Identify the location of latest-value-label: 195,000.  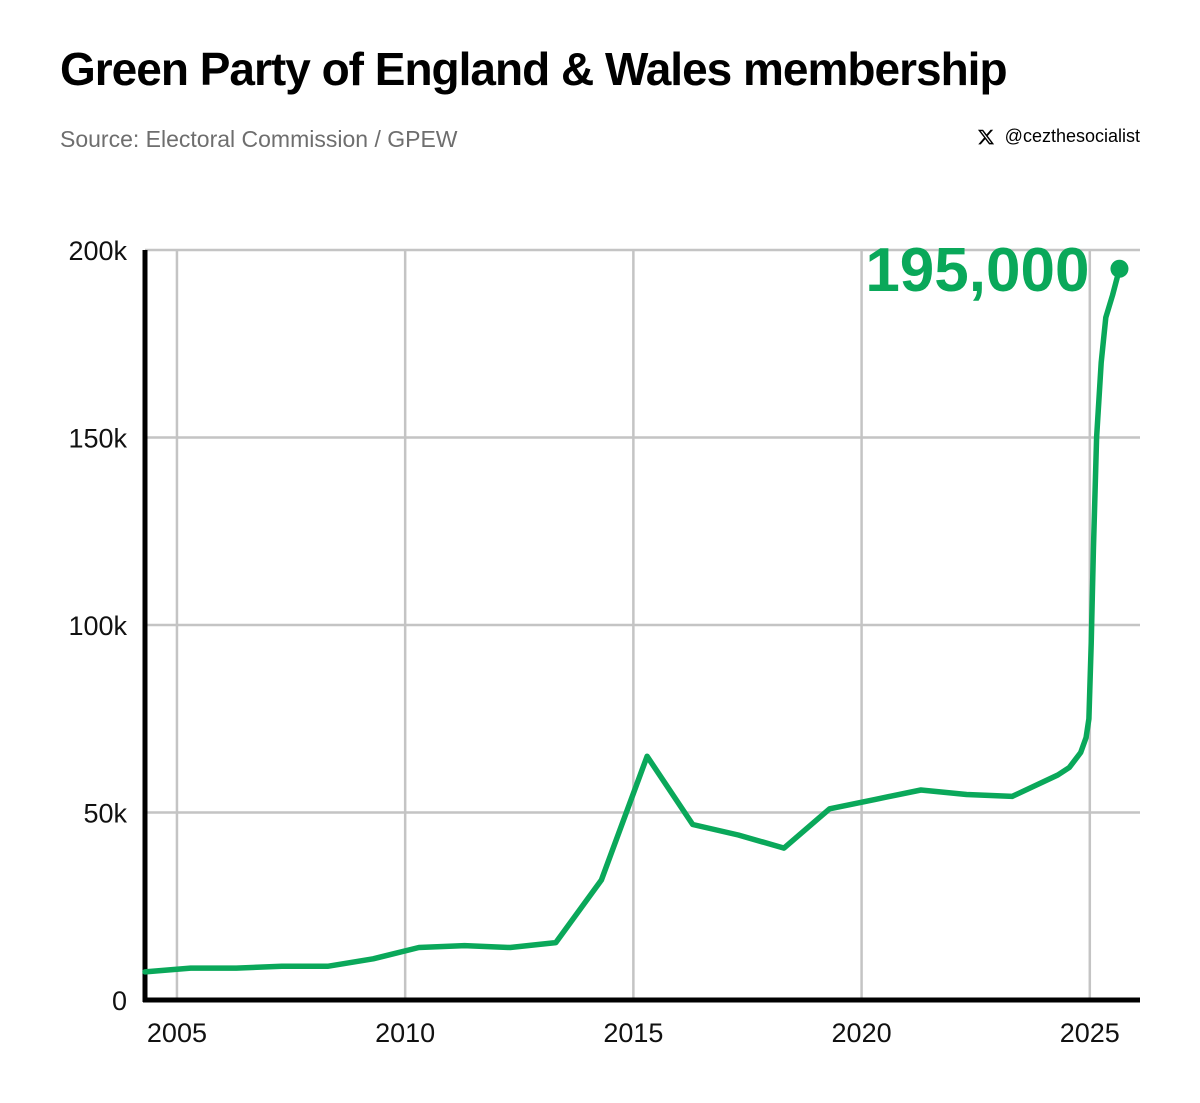
(977, 270).